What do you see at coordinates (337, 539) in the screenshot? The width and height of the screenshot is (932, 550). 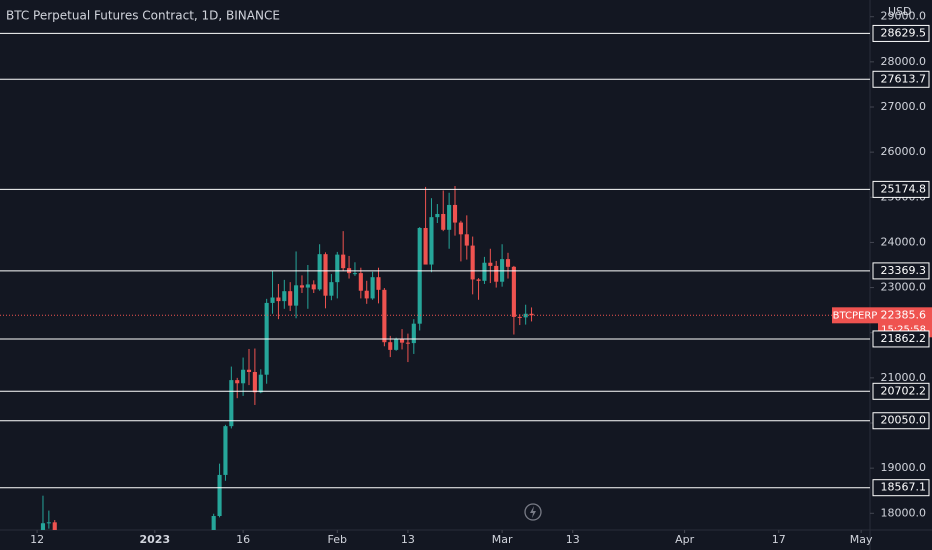 I see `x-tick-label: Feb` at bounding box center [337, 539].